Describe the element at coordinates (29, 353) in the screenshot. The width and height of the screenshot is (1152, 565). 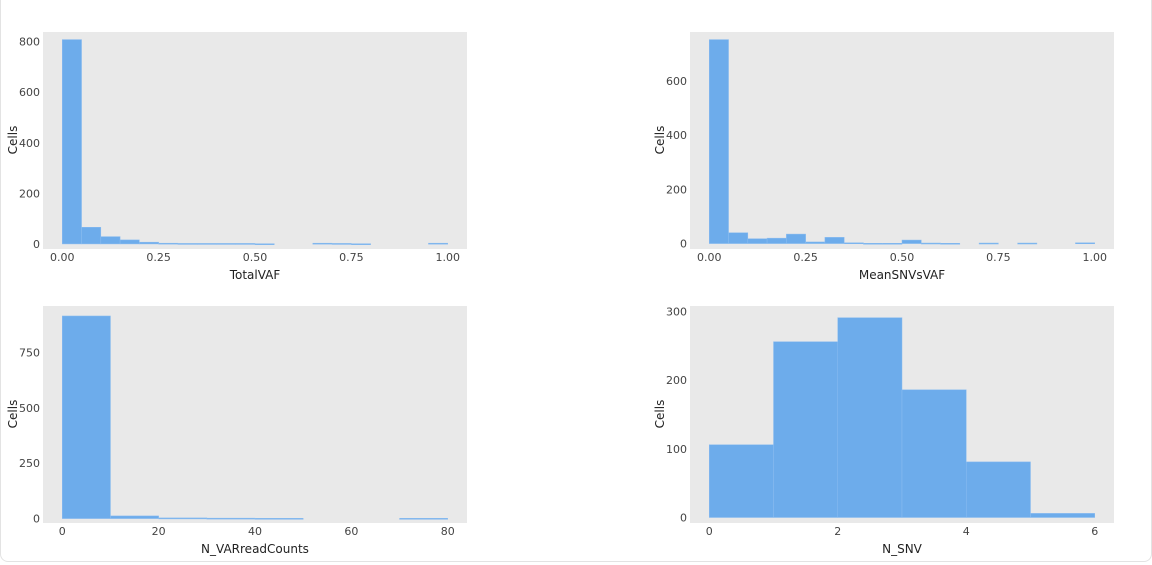
I see `y-tick-label: 750` at that location.